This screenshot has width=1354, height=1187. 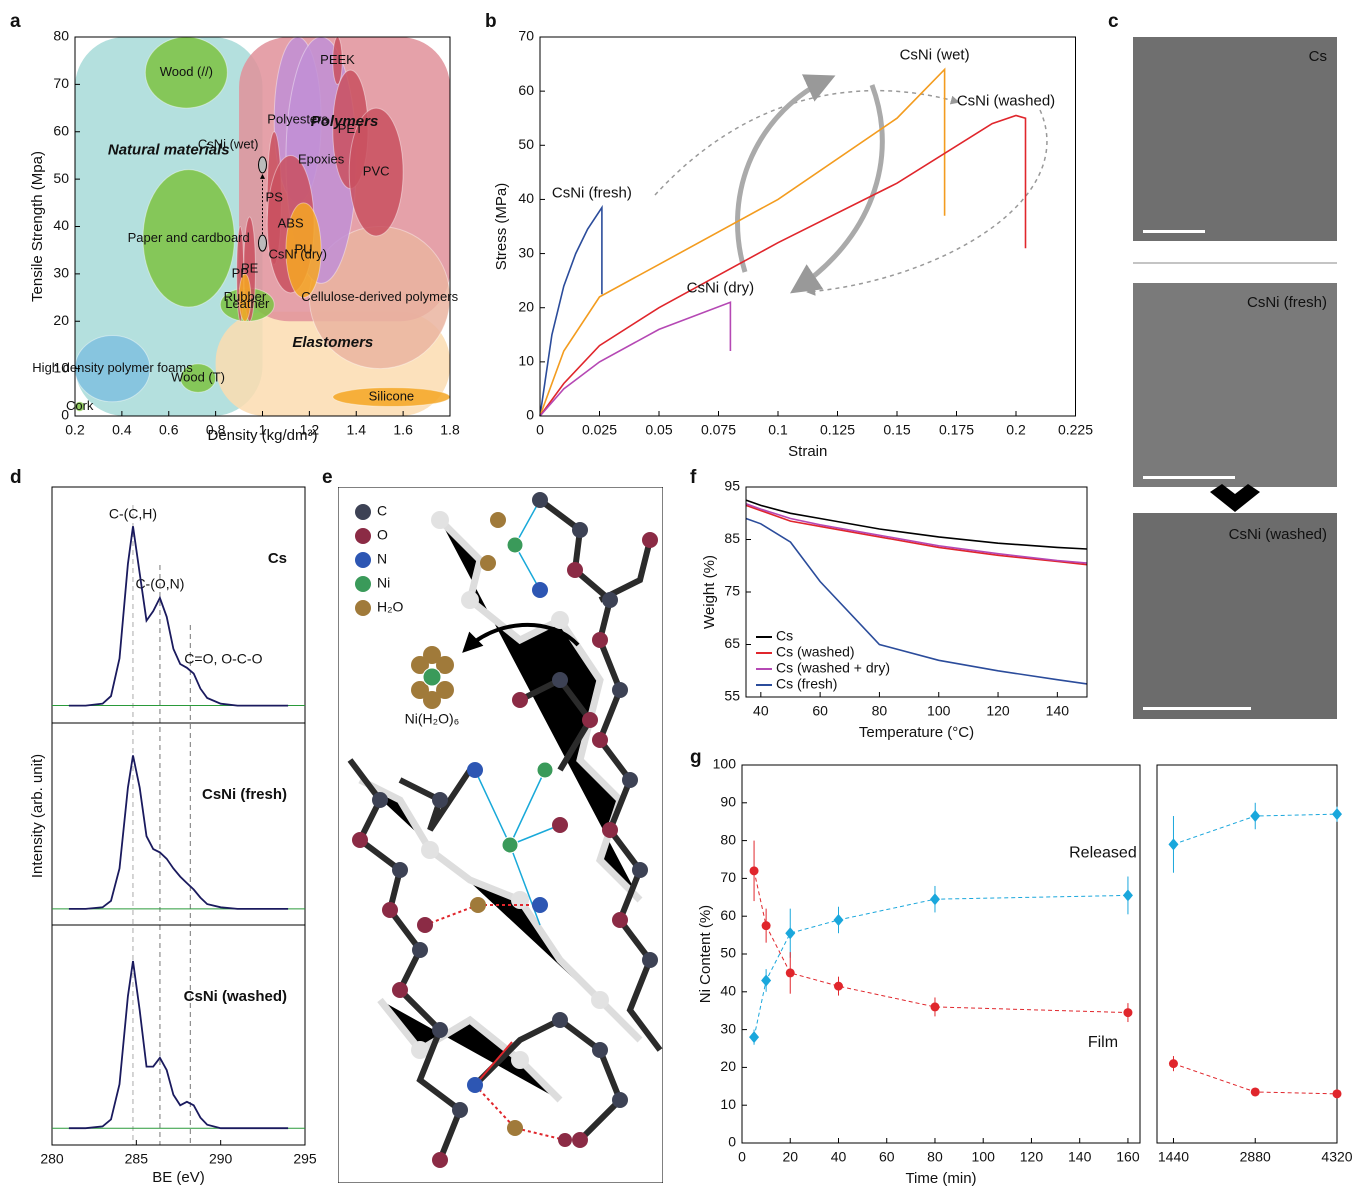 What do you see at coordinates (16, 477) in the screenshot?
I see `panel-letter: d` at bounding box center [16, 477].